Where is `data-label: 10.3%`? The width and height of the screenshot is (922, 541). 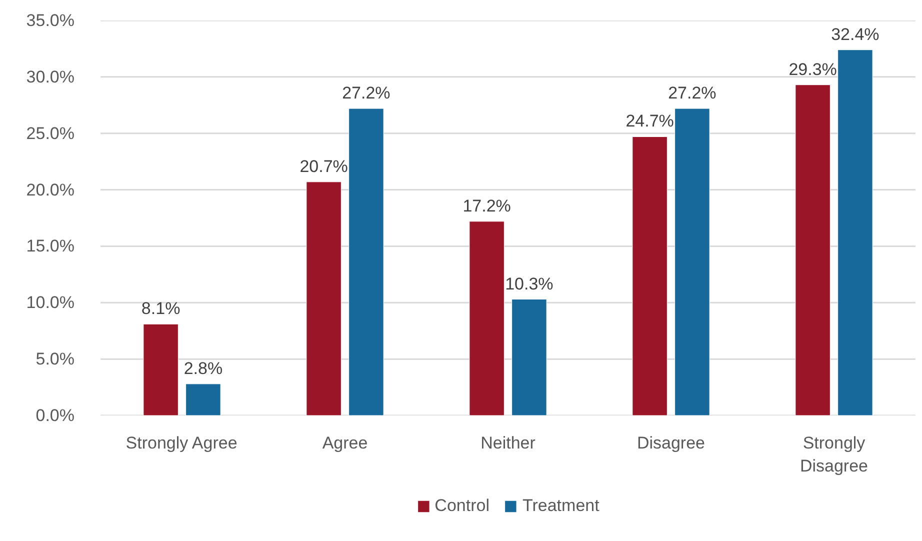 data-label: 10.3% is located at coordinates (529, 284).